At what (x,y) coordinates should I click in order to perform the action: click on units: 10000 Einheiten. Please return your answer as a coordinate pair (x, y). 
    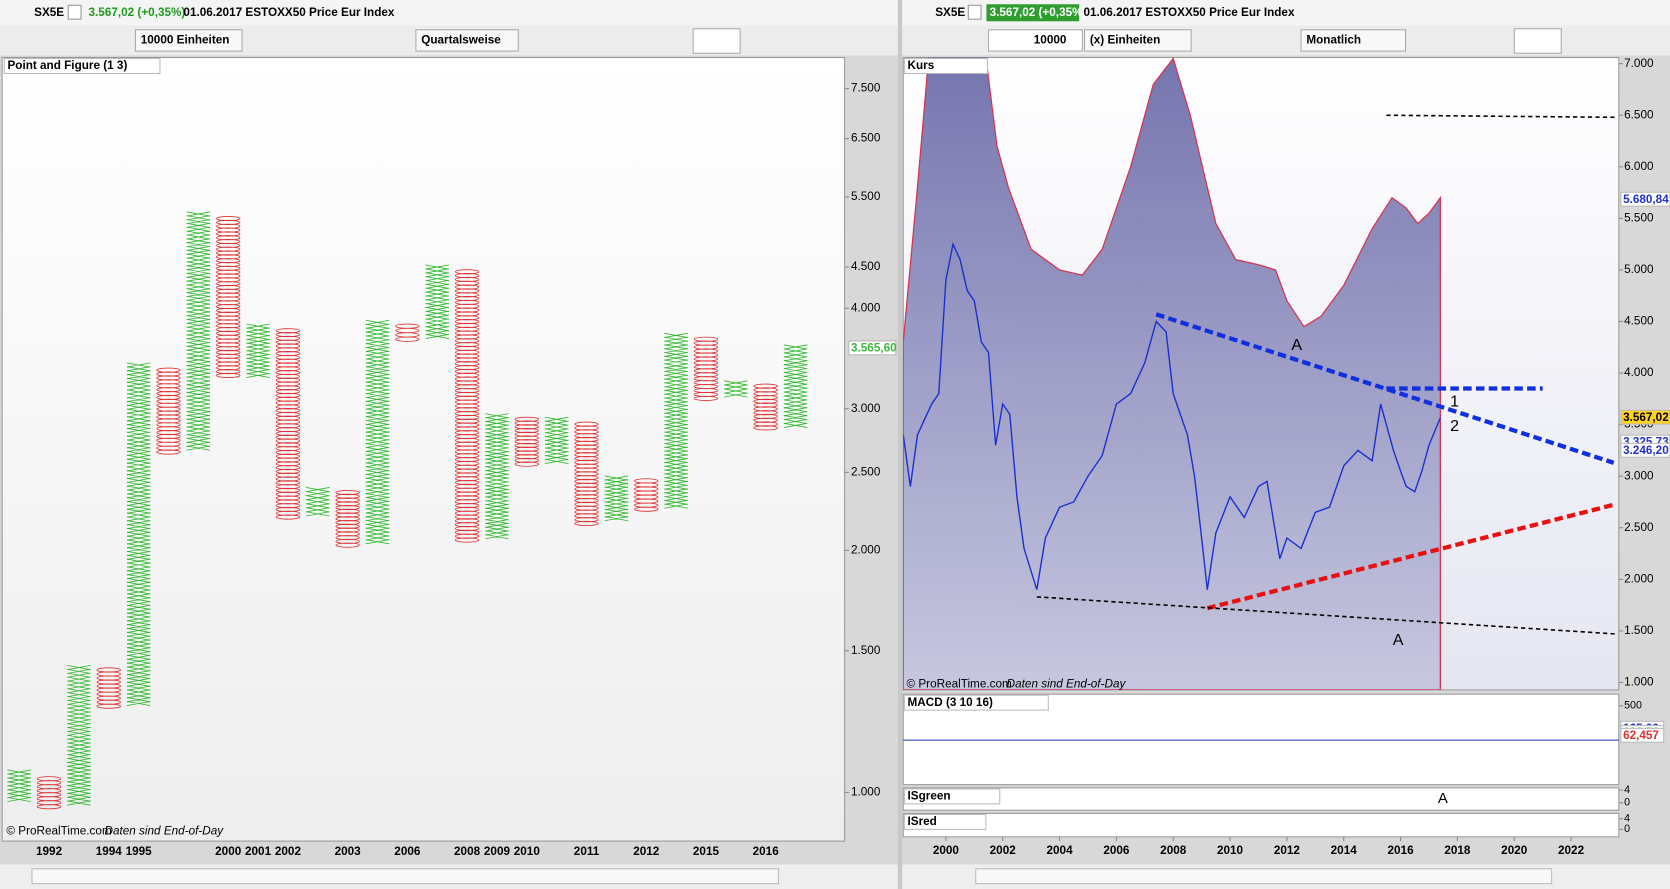
    Looking at the image, I should click on (185, 40).